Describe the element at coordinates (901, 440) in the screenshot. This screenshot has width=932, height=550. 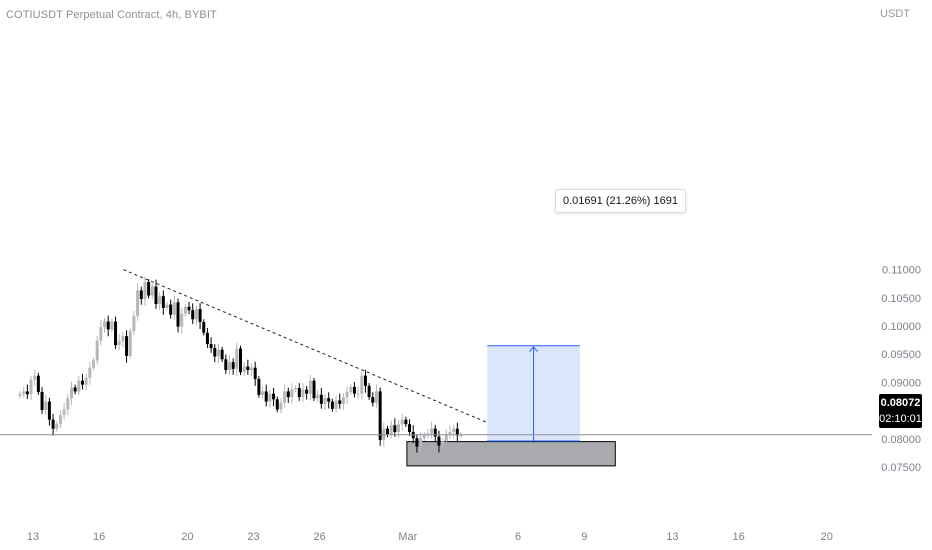
I see `y-tick-label: 0.08000` at that location.